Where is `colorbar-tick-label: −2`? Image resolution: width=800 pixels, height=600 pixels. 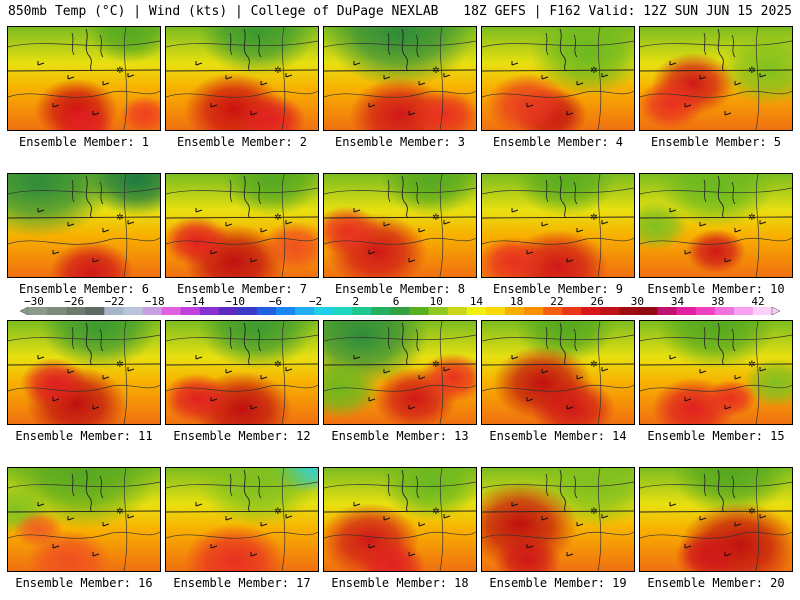 colorbar-tick-label: −2 is located at coordinates (315, 301).